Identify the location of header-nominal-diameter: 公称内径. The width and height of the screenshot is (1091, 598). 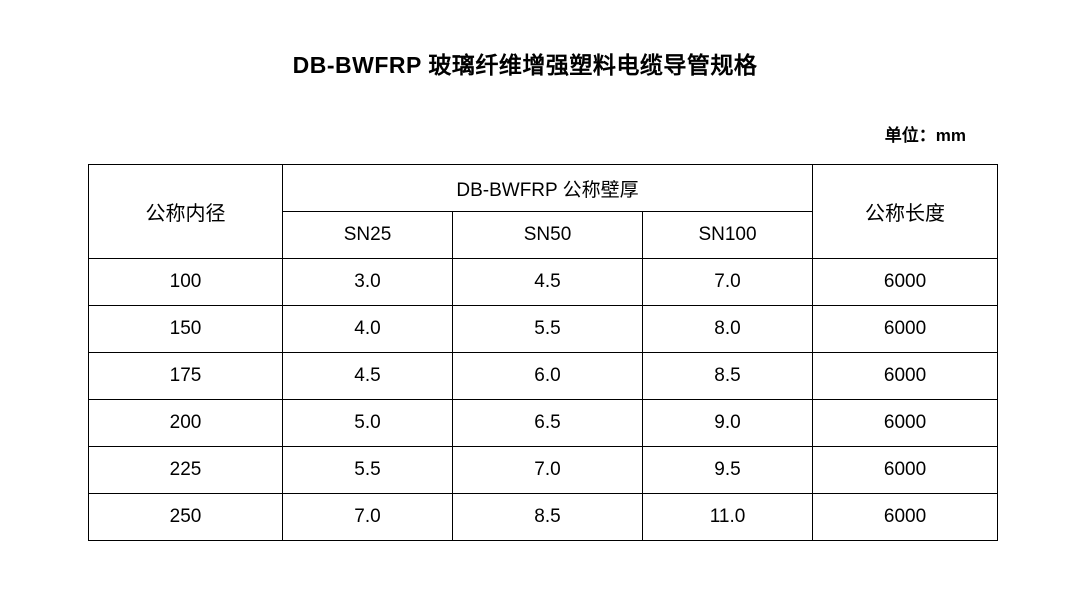
(185, 211).